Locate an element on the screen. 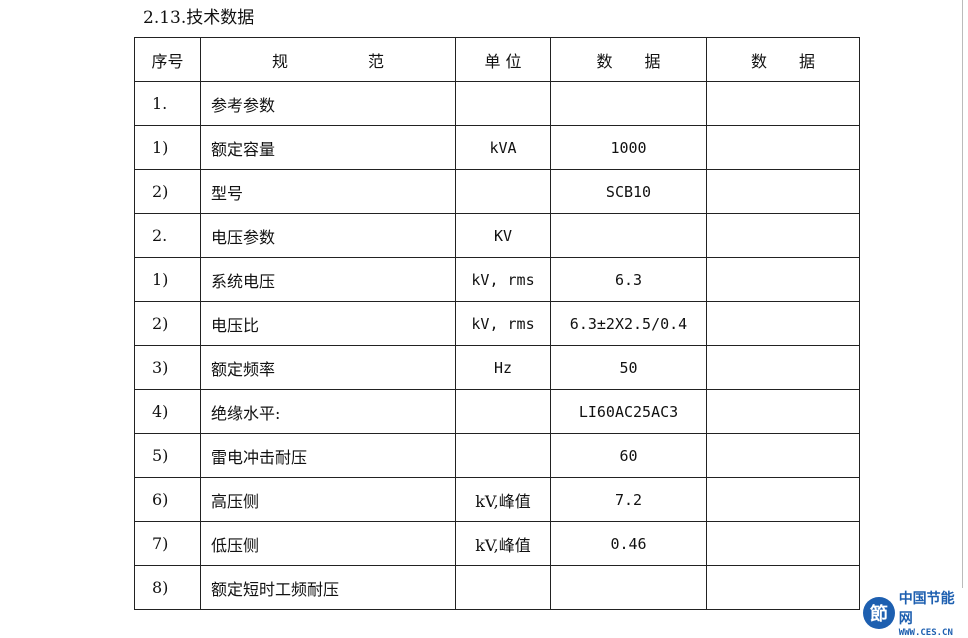  table-row: 5) 雷电冲击耐压 60 is located at coordinates (497, 455).